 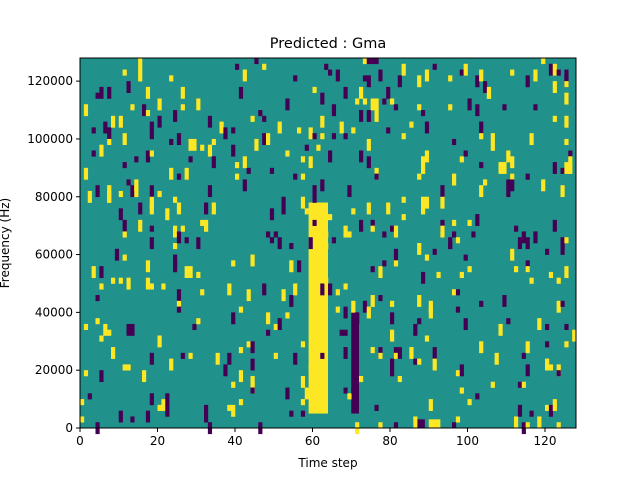 I want to click on y-tick-label: 100000, so click(x=50, y=139).